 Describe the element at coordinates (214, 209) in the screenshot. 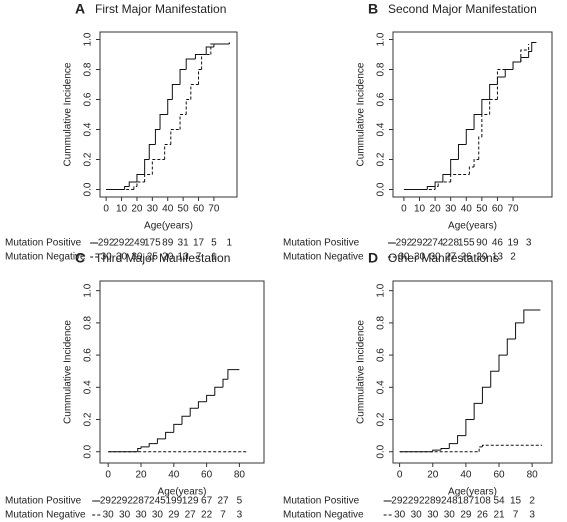

I see `x-tick-label: 70` at that location.